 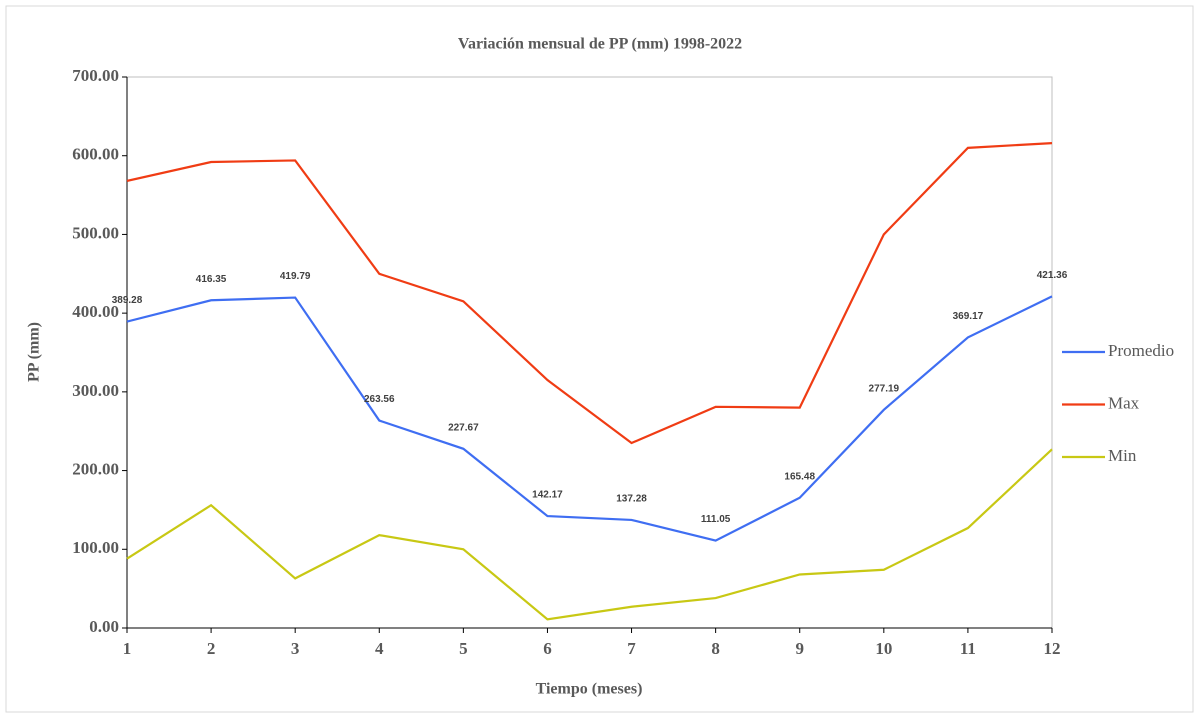 I want to click on y-tick-label: 500.00, so click(x=95, y=232).